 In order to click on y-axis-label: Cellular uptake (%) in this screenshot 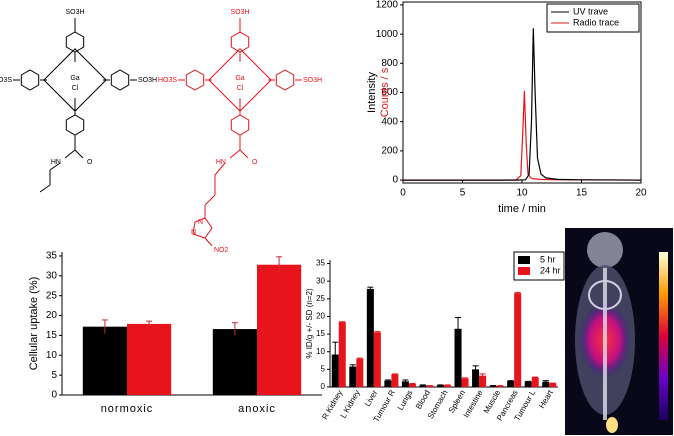, I will do `click(34, 324)`.